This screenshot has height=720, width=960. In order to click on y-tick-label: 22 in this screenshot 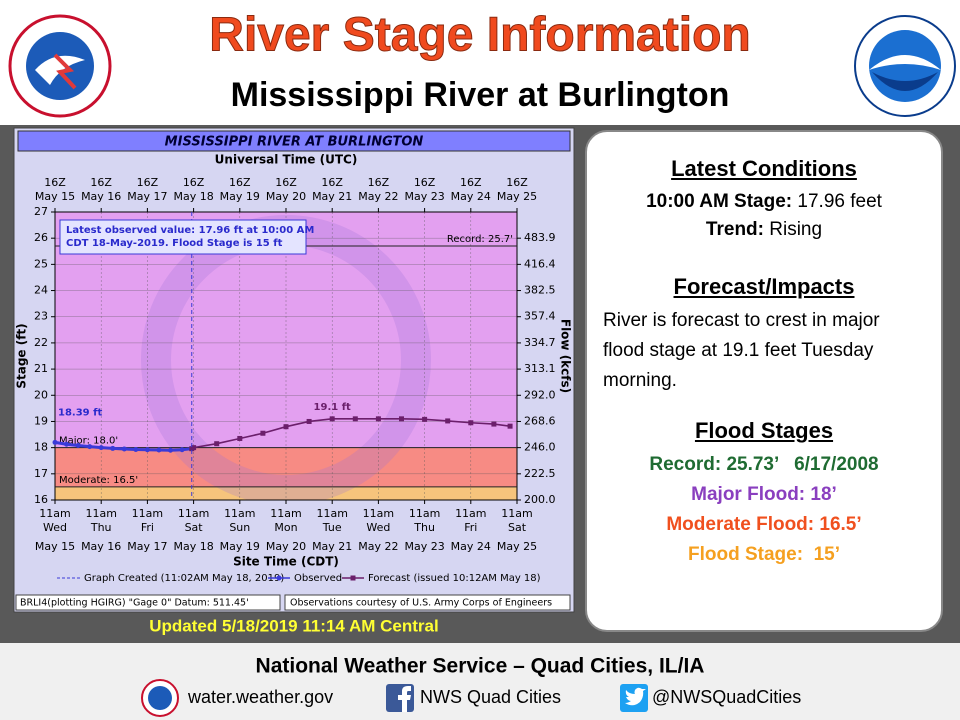, I will do `click(41, 342)`.